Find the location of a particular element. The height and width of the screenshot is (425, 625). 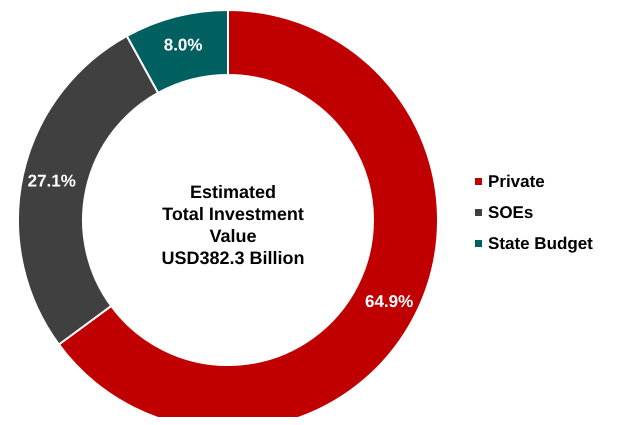

legend-label: State Budget is located at coordinates (541, 243).